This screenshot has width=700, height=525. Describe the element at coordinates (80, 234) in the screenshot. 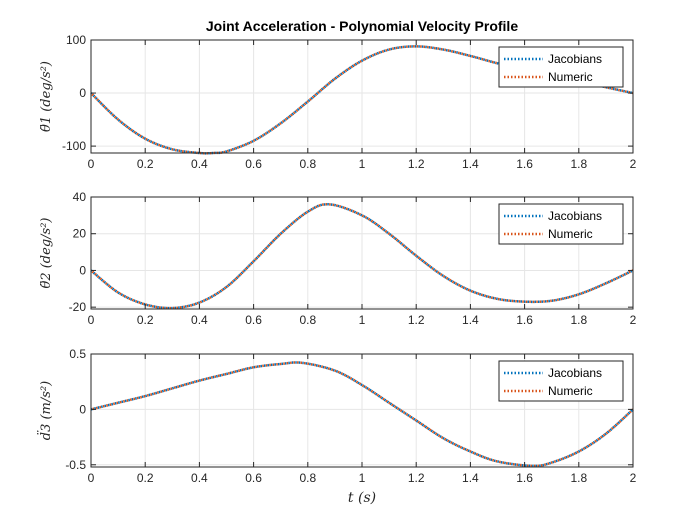

I see `y-tick-label: 20` at that location.